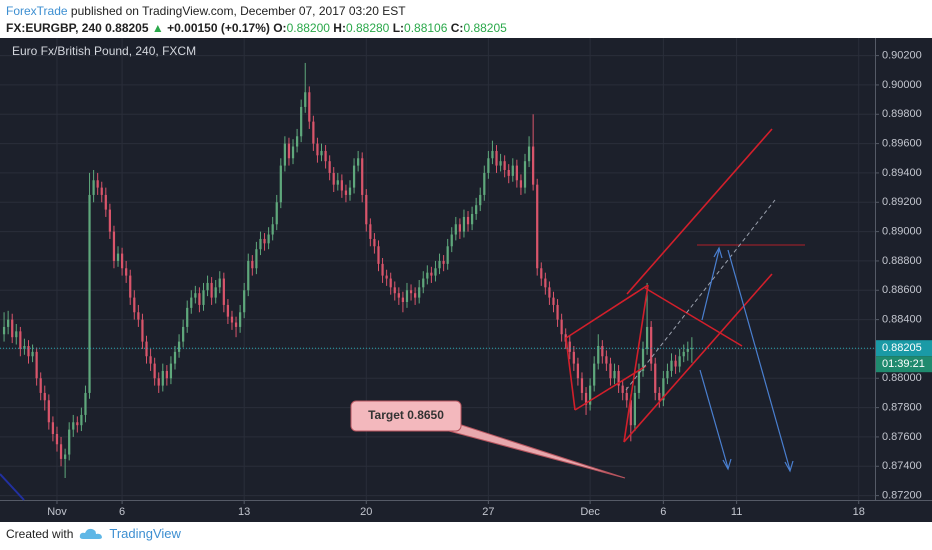 This screenshot has width=932, height=550. I want to click on ohlc-value: 0.88205, so click(485, 28).